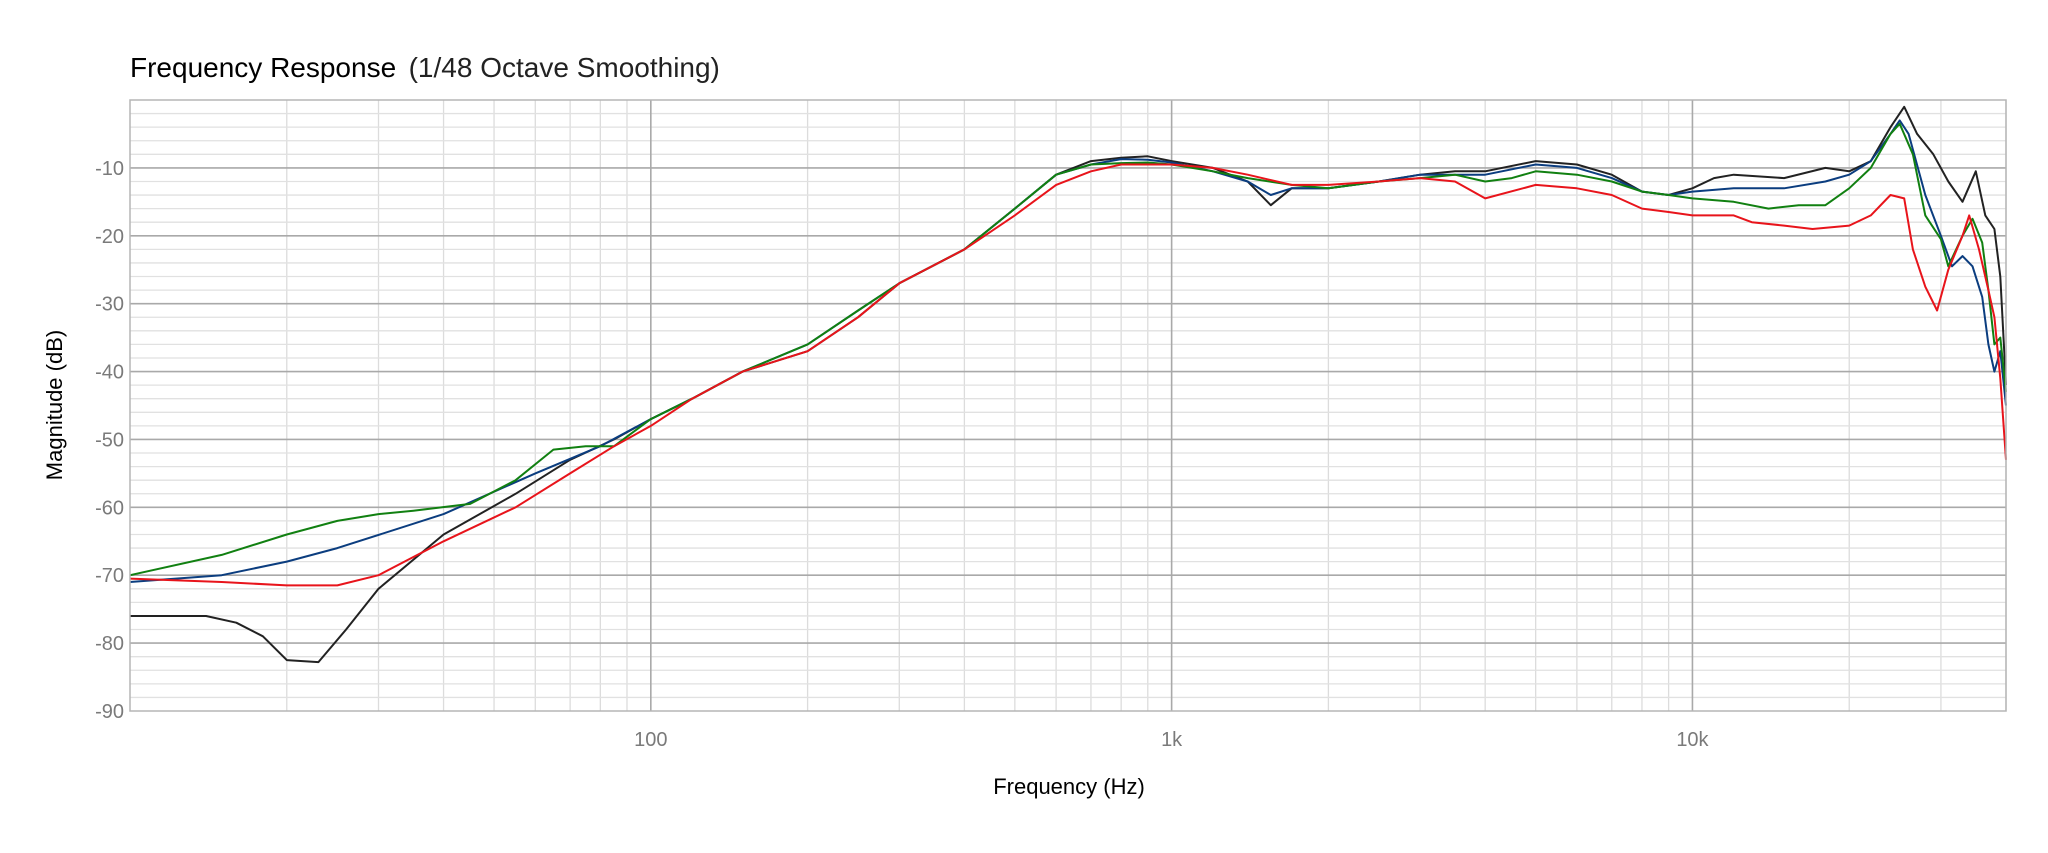  I want to click on x-tick-label: 100, so click(650, 740).